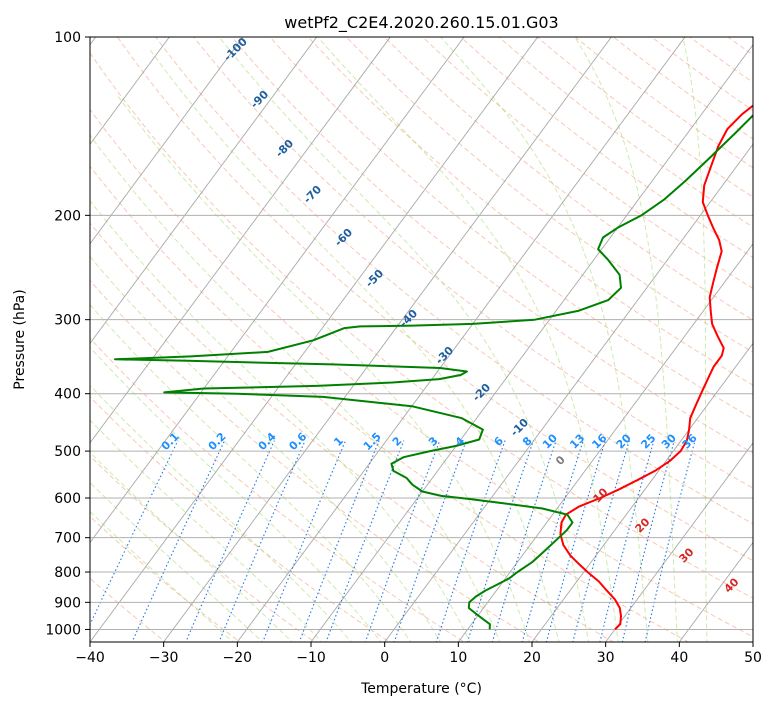 Image resolution: width=775 pixels, height=708 pixels. What do you see at coordinates (67, 499) in the screenshot?
I see `y-tick-label: 600` at bounding box center [67, 499].